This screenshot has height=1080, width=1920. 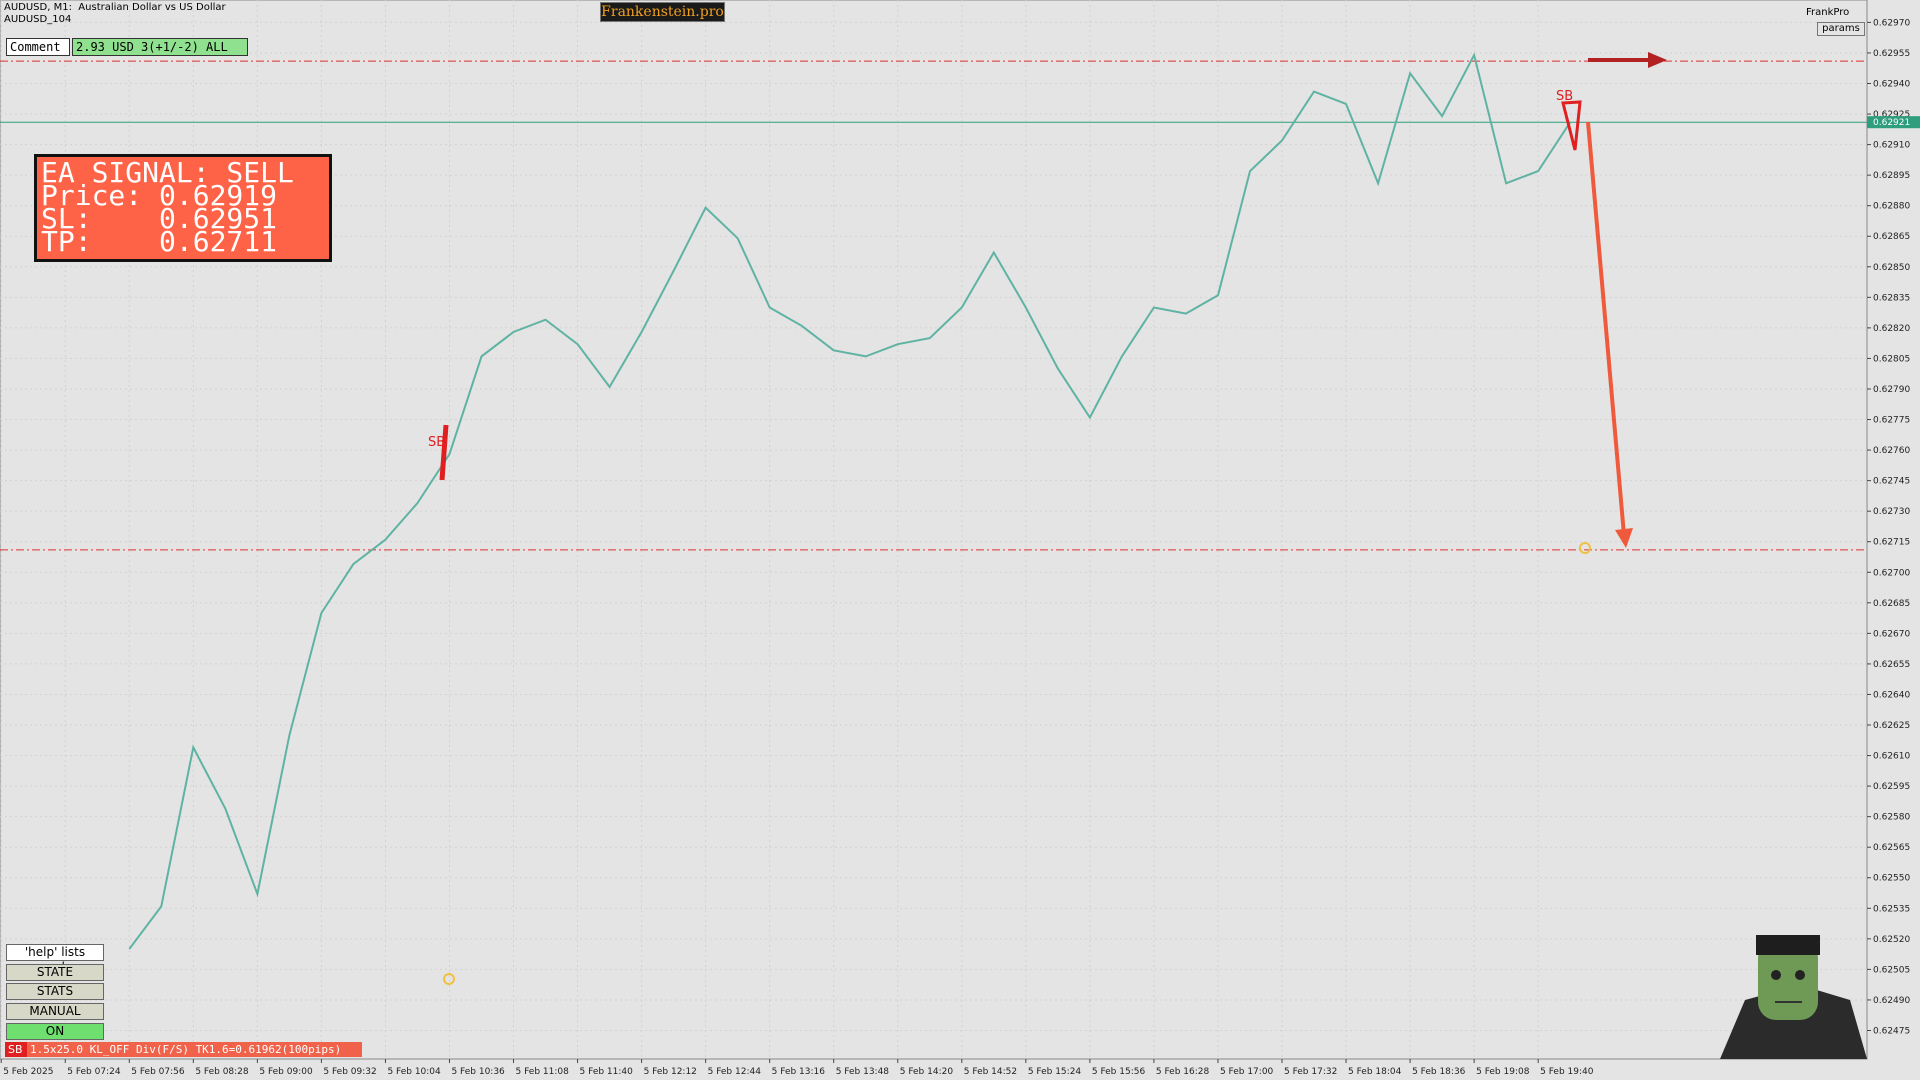 What do you see at coordinates (607, 1072) in the screenshot?
I see `x-tick-label: 5 Feb 11:40` at bounding box center [607, 1072].